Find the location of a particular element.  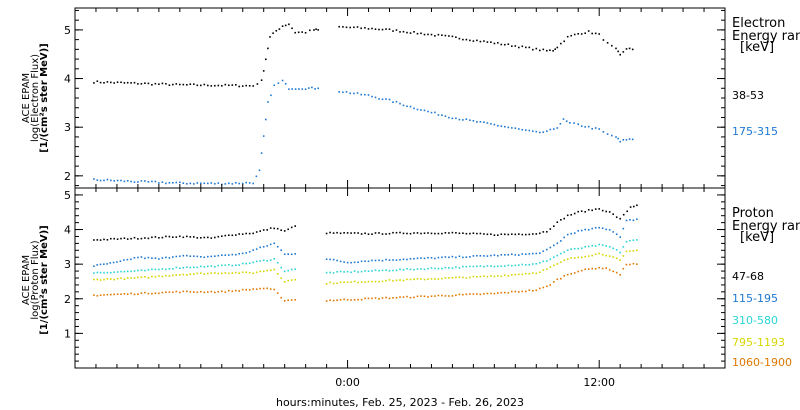

proton-legend-title-3: [keV] is located at coordinates (757, 237).